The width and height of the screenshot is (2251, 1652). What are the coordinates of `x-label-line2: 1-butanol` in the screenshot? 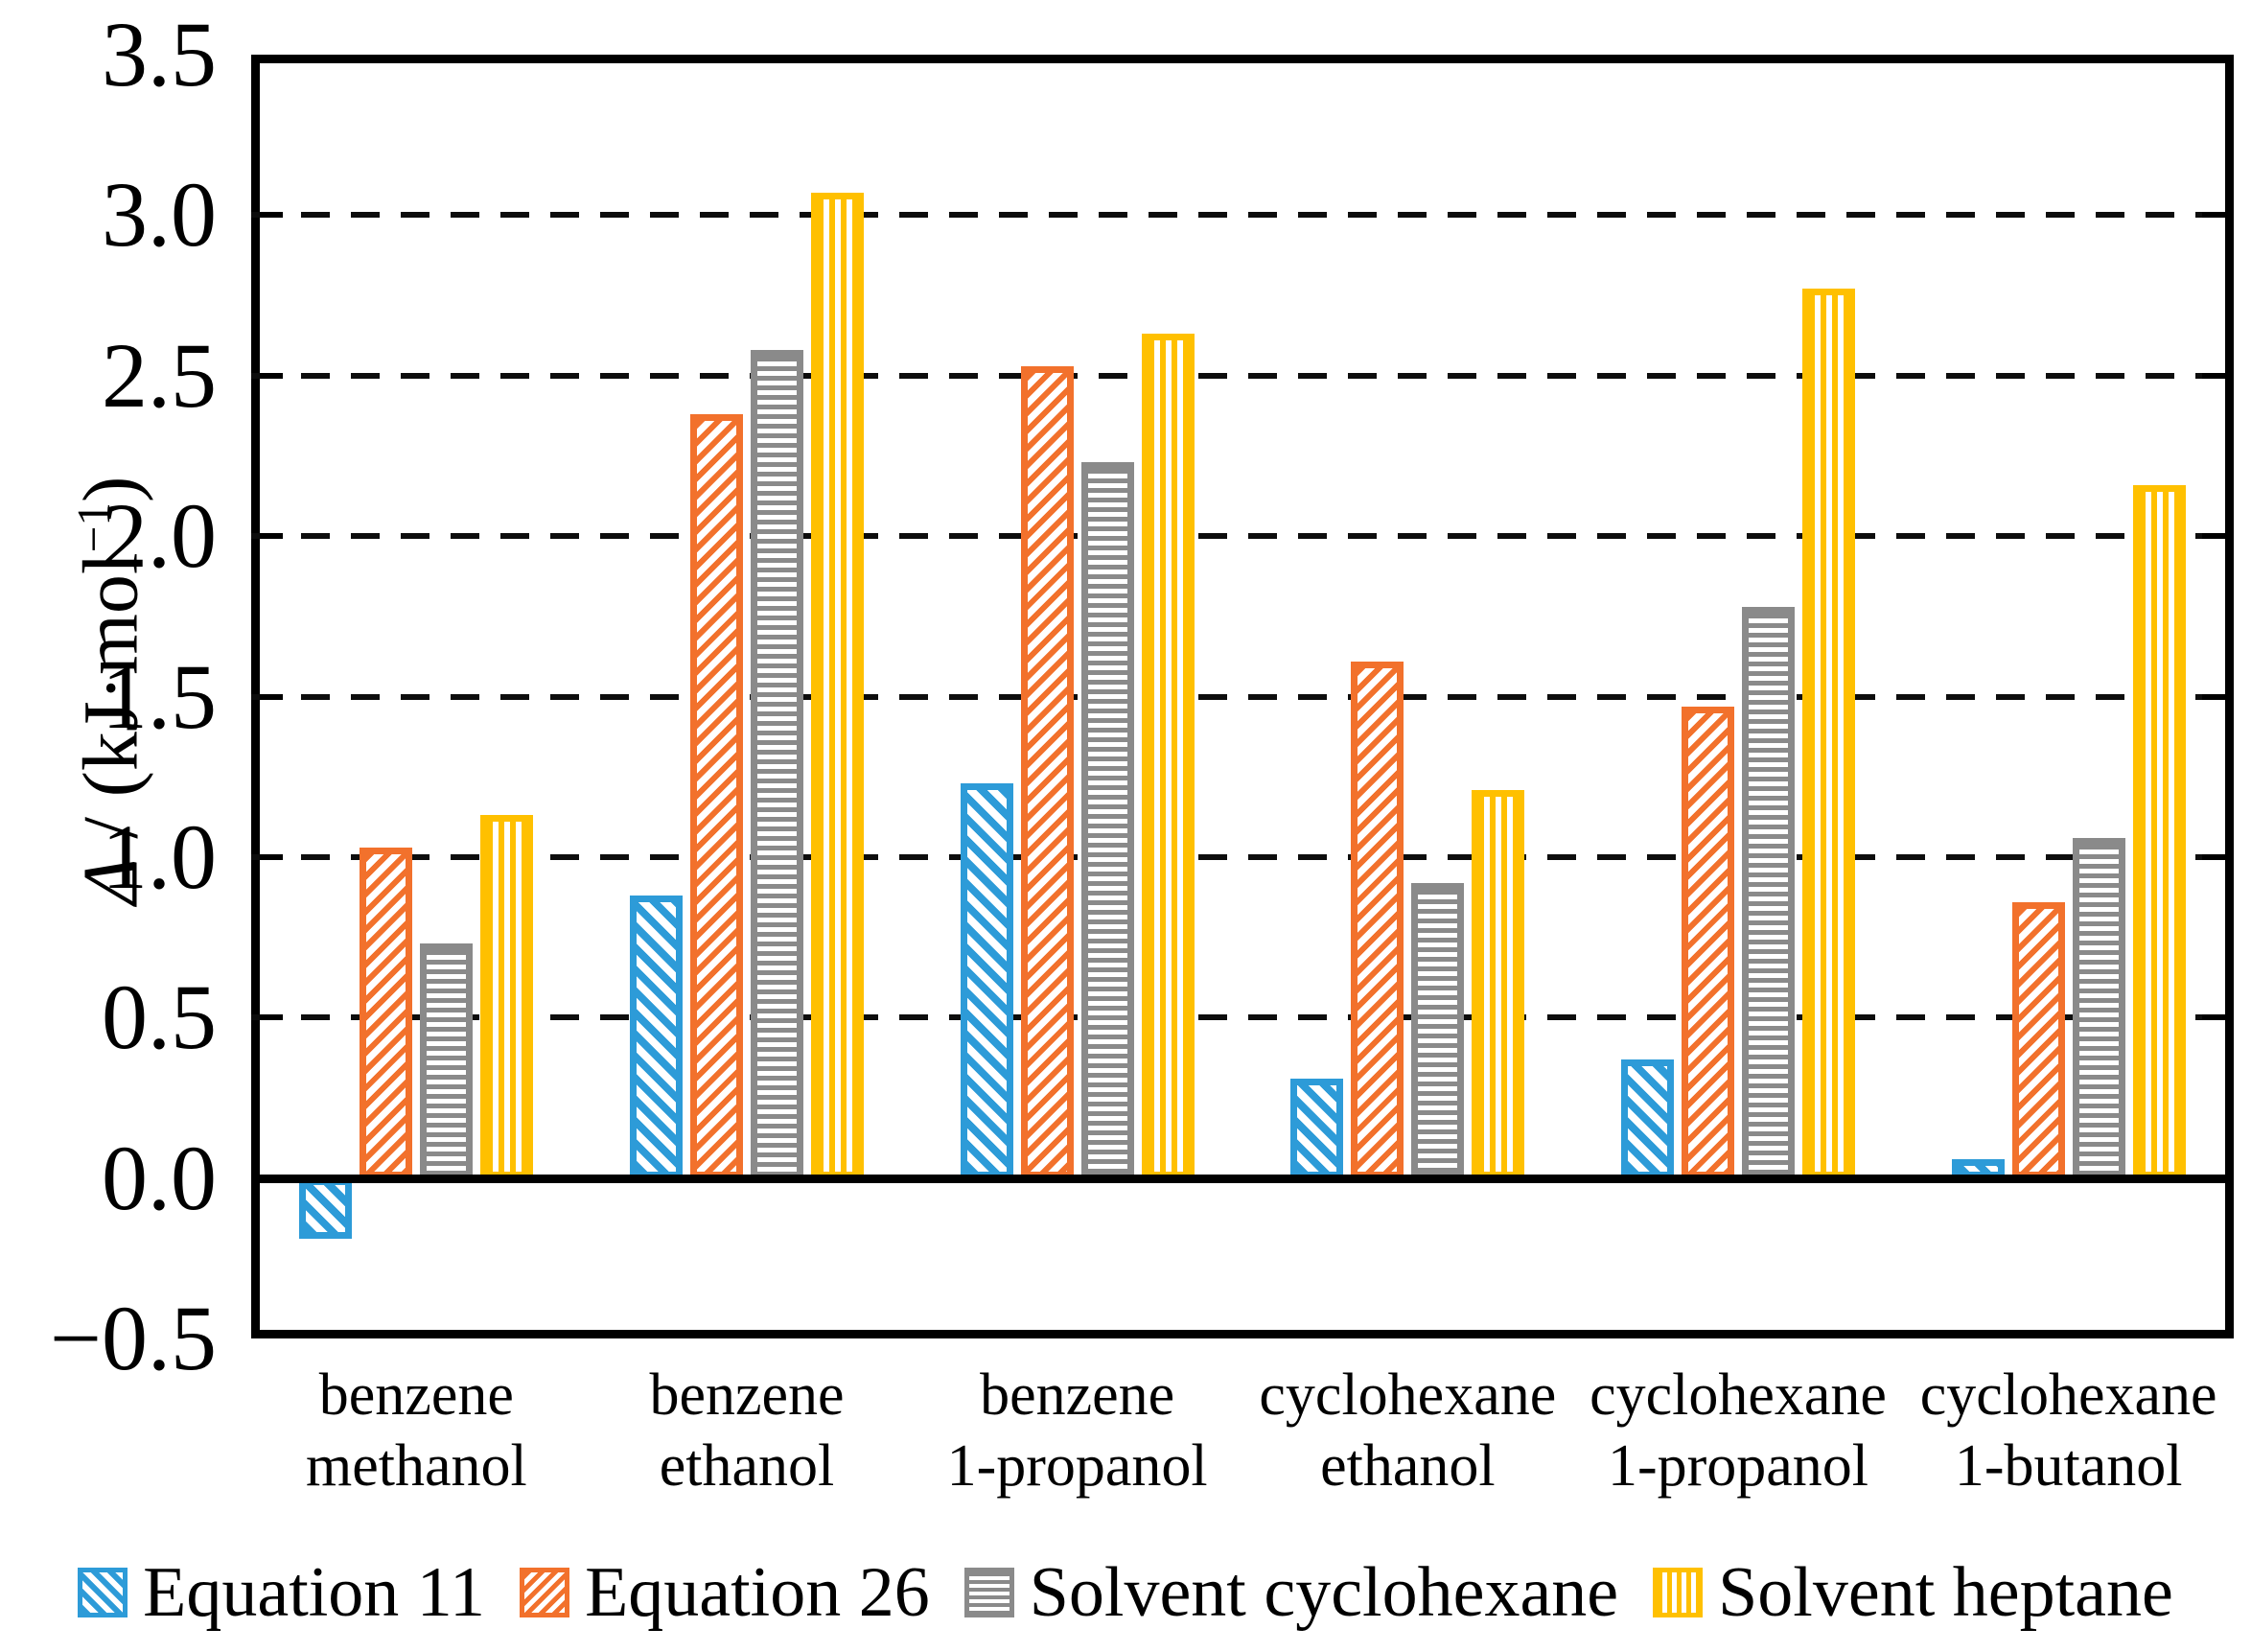 It's located at (2068, 1466).